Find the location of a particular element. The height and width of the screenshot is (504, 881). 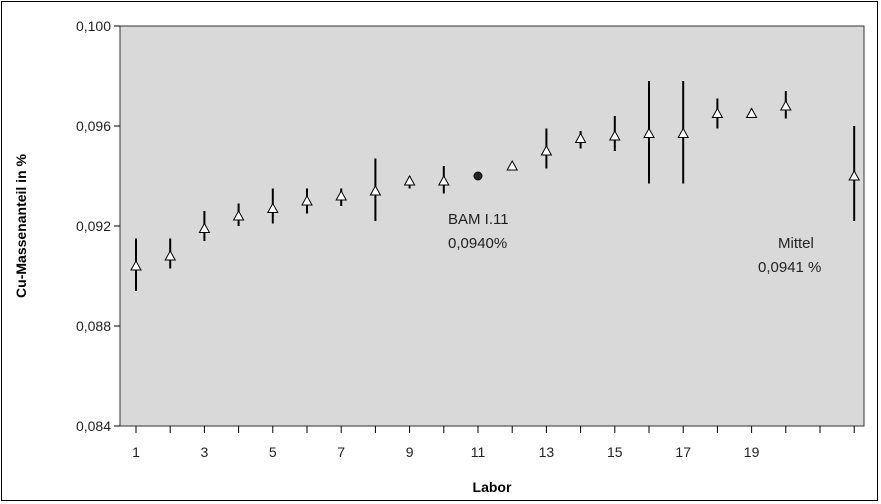

x-tick-label: 5 is located at coordinates (273, 452).